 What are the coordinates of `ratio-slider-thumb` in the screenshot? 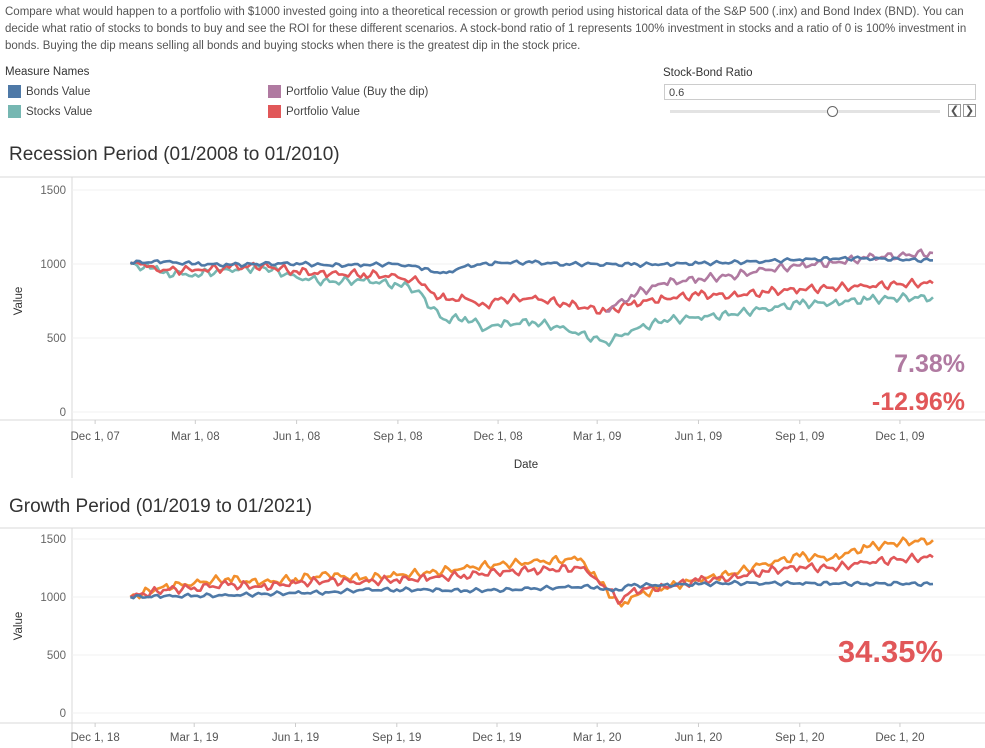 It's located at (832, 111).